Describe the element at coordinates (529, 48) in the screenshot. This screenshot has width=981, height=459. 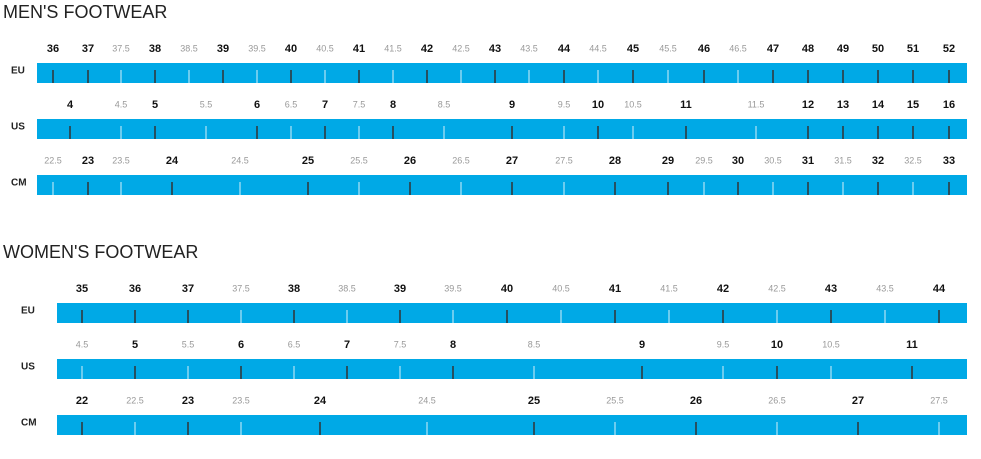
I see `size-label: 43.5` at that location.